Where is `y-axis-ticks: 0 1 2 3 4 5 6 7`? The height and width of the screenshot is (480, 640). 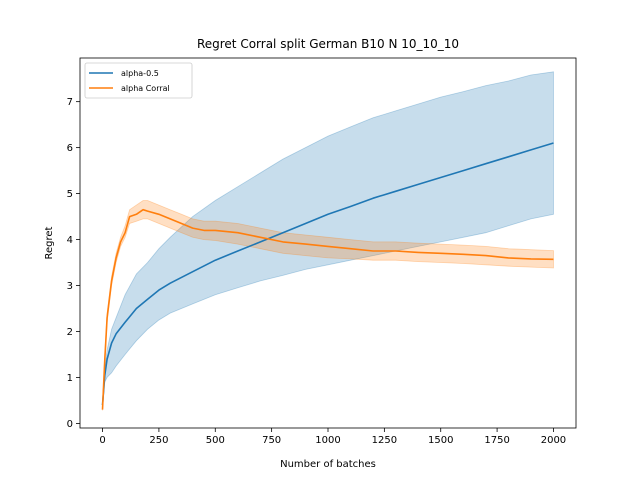
y-axis-ticks: 0 1 2 3 4 5 6 7 is located at coordinates (73, 263).